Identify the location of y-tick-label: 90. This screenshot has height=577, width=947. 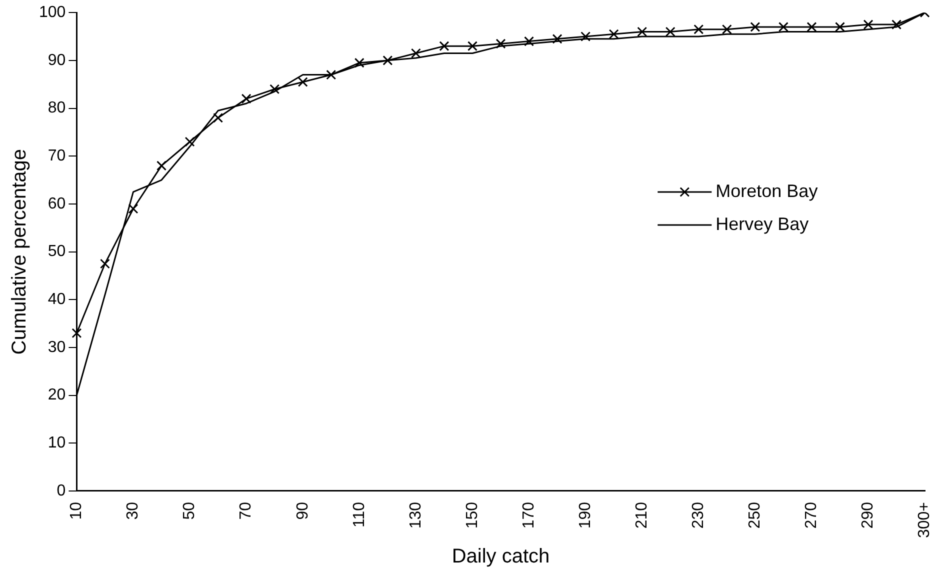
(57, 60).